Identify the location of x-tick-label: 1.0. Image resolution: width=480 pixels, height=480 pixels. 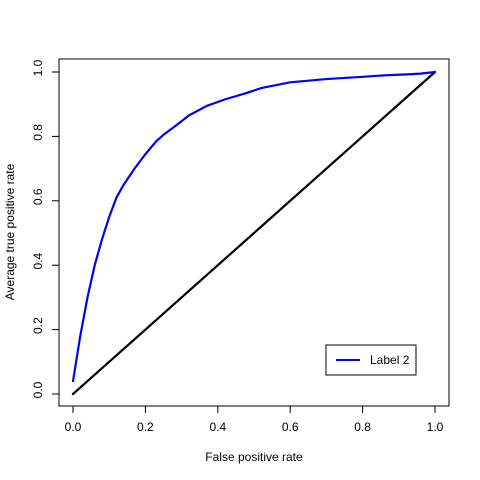
(435, 427).